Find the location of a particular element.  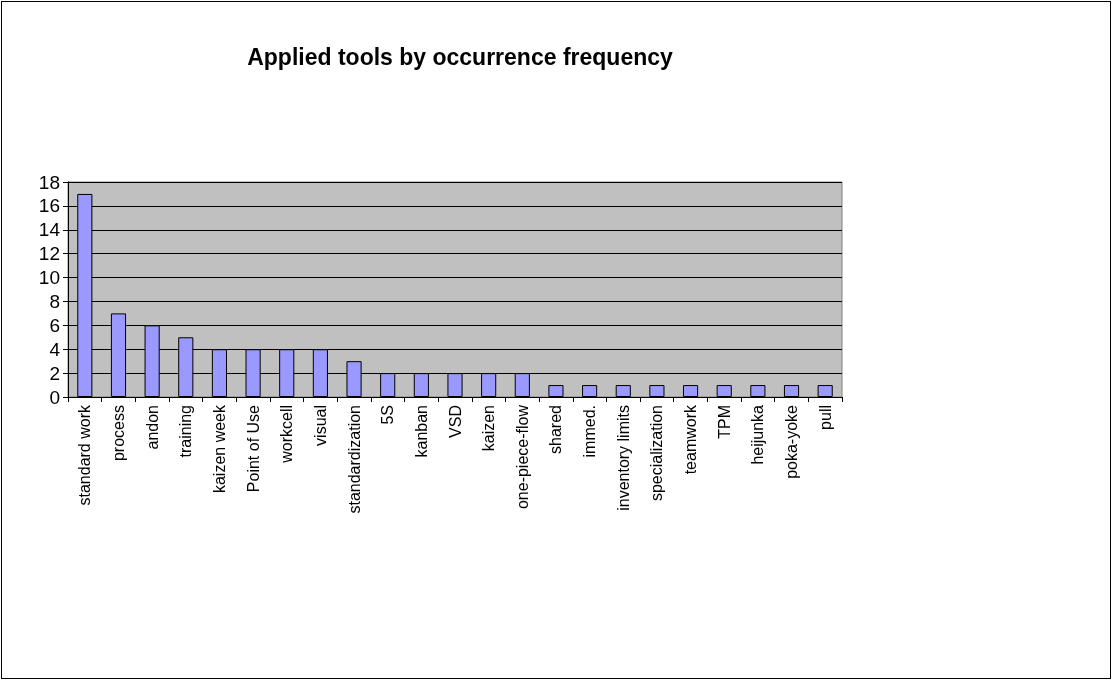

y-tick-label: 10 is located at coordinates (49, 278).